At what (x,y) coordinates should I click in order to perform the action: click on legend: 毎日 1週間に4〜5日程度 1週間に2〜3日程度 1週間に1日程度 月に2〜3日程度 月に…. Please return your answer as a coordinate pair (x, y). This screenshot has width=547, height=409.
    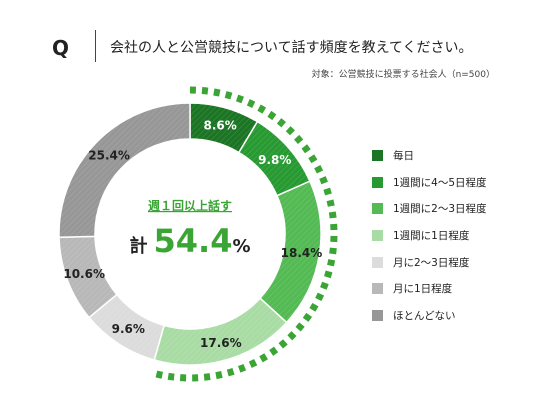
    Looking at the image, I should click on (429, 235).